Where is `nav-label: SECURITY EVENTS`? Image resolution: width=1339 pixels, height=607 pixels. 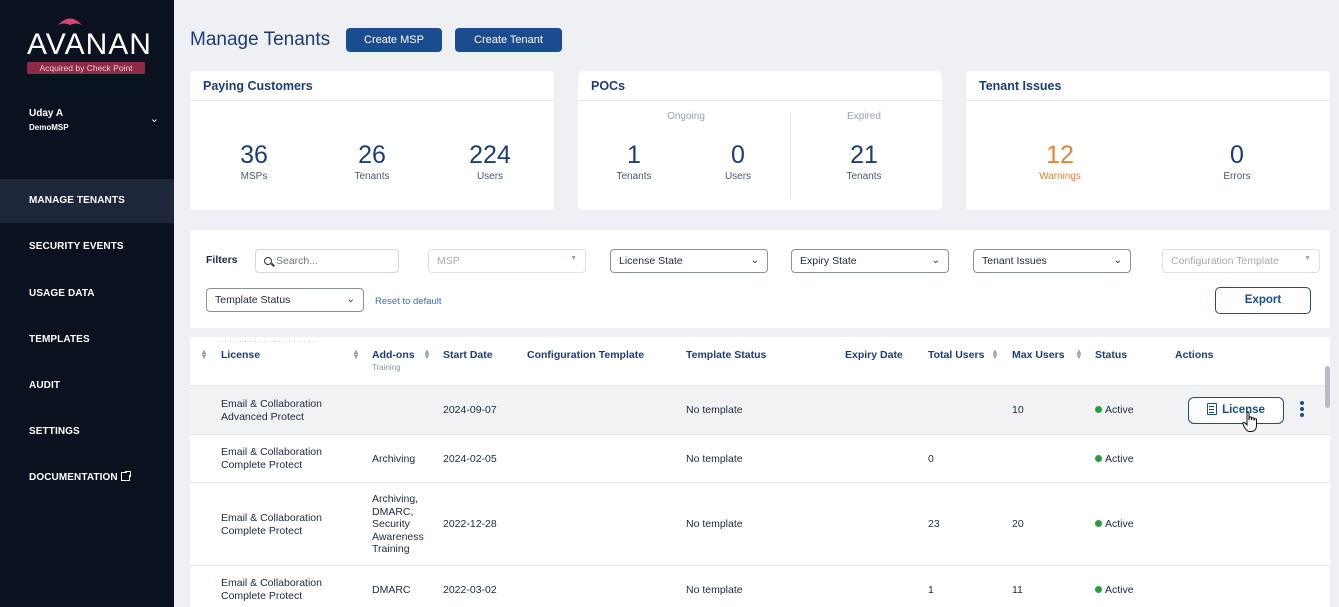 nav-label: SECURITY EVENTS is located at coordinates (76, 246).